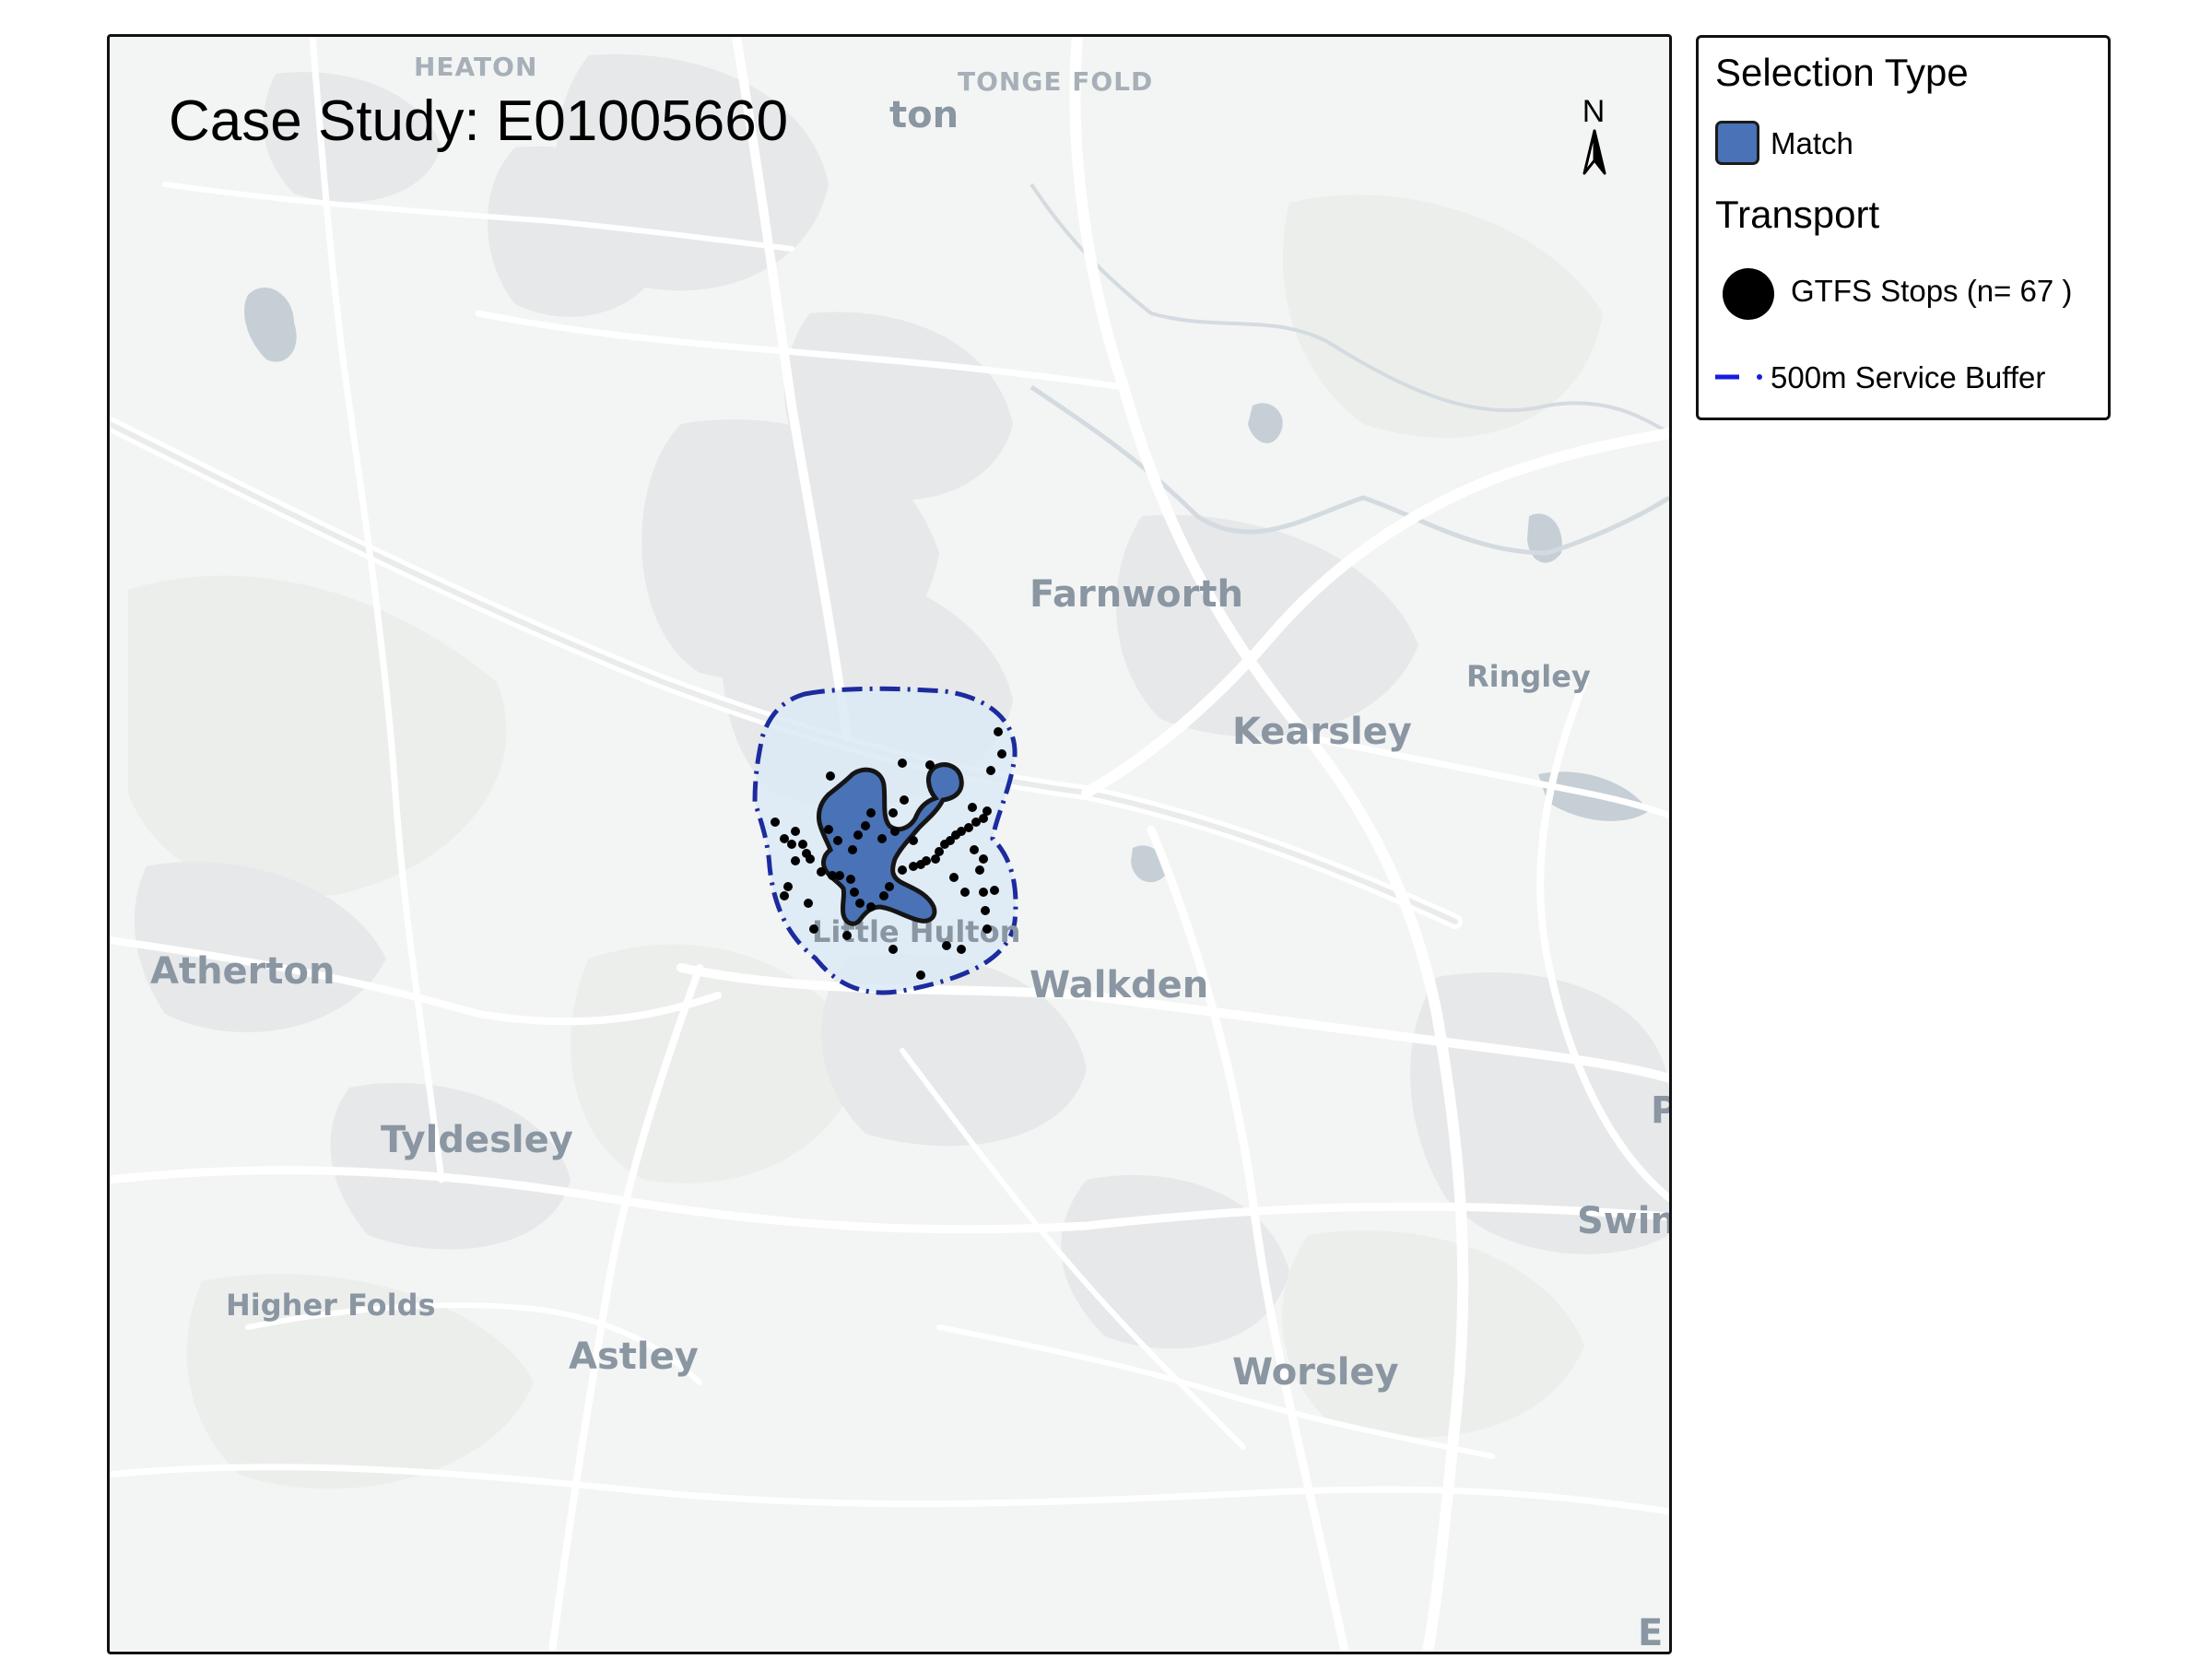 The width and height of the screenshot is (2212, 1659). Describe the element at coordinates (1908, 377) in the screenshot. I see `legend-buffer-label: 500m Service Buffer` at that location.